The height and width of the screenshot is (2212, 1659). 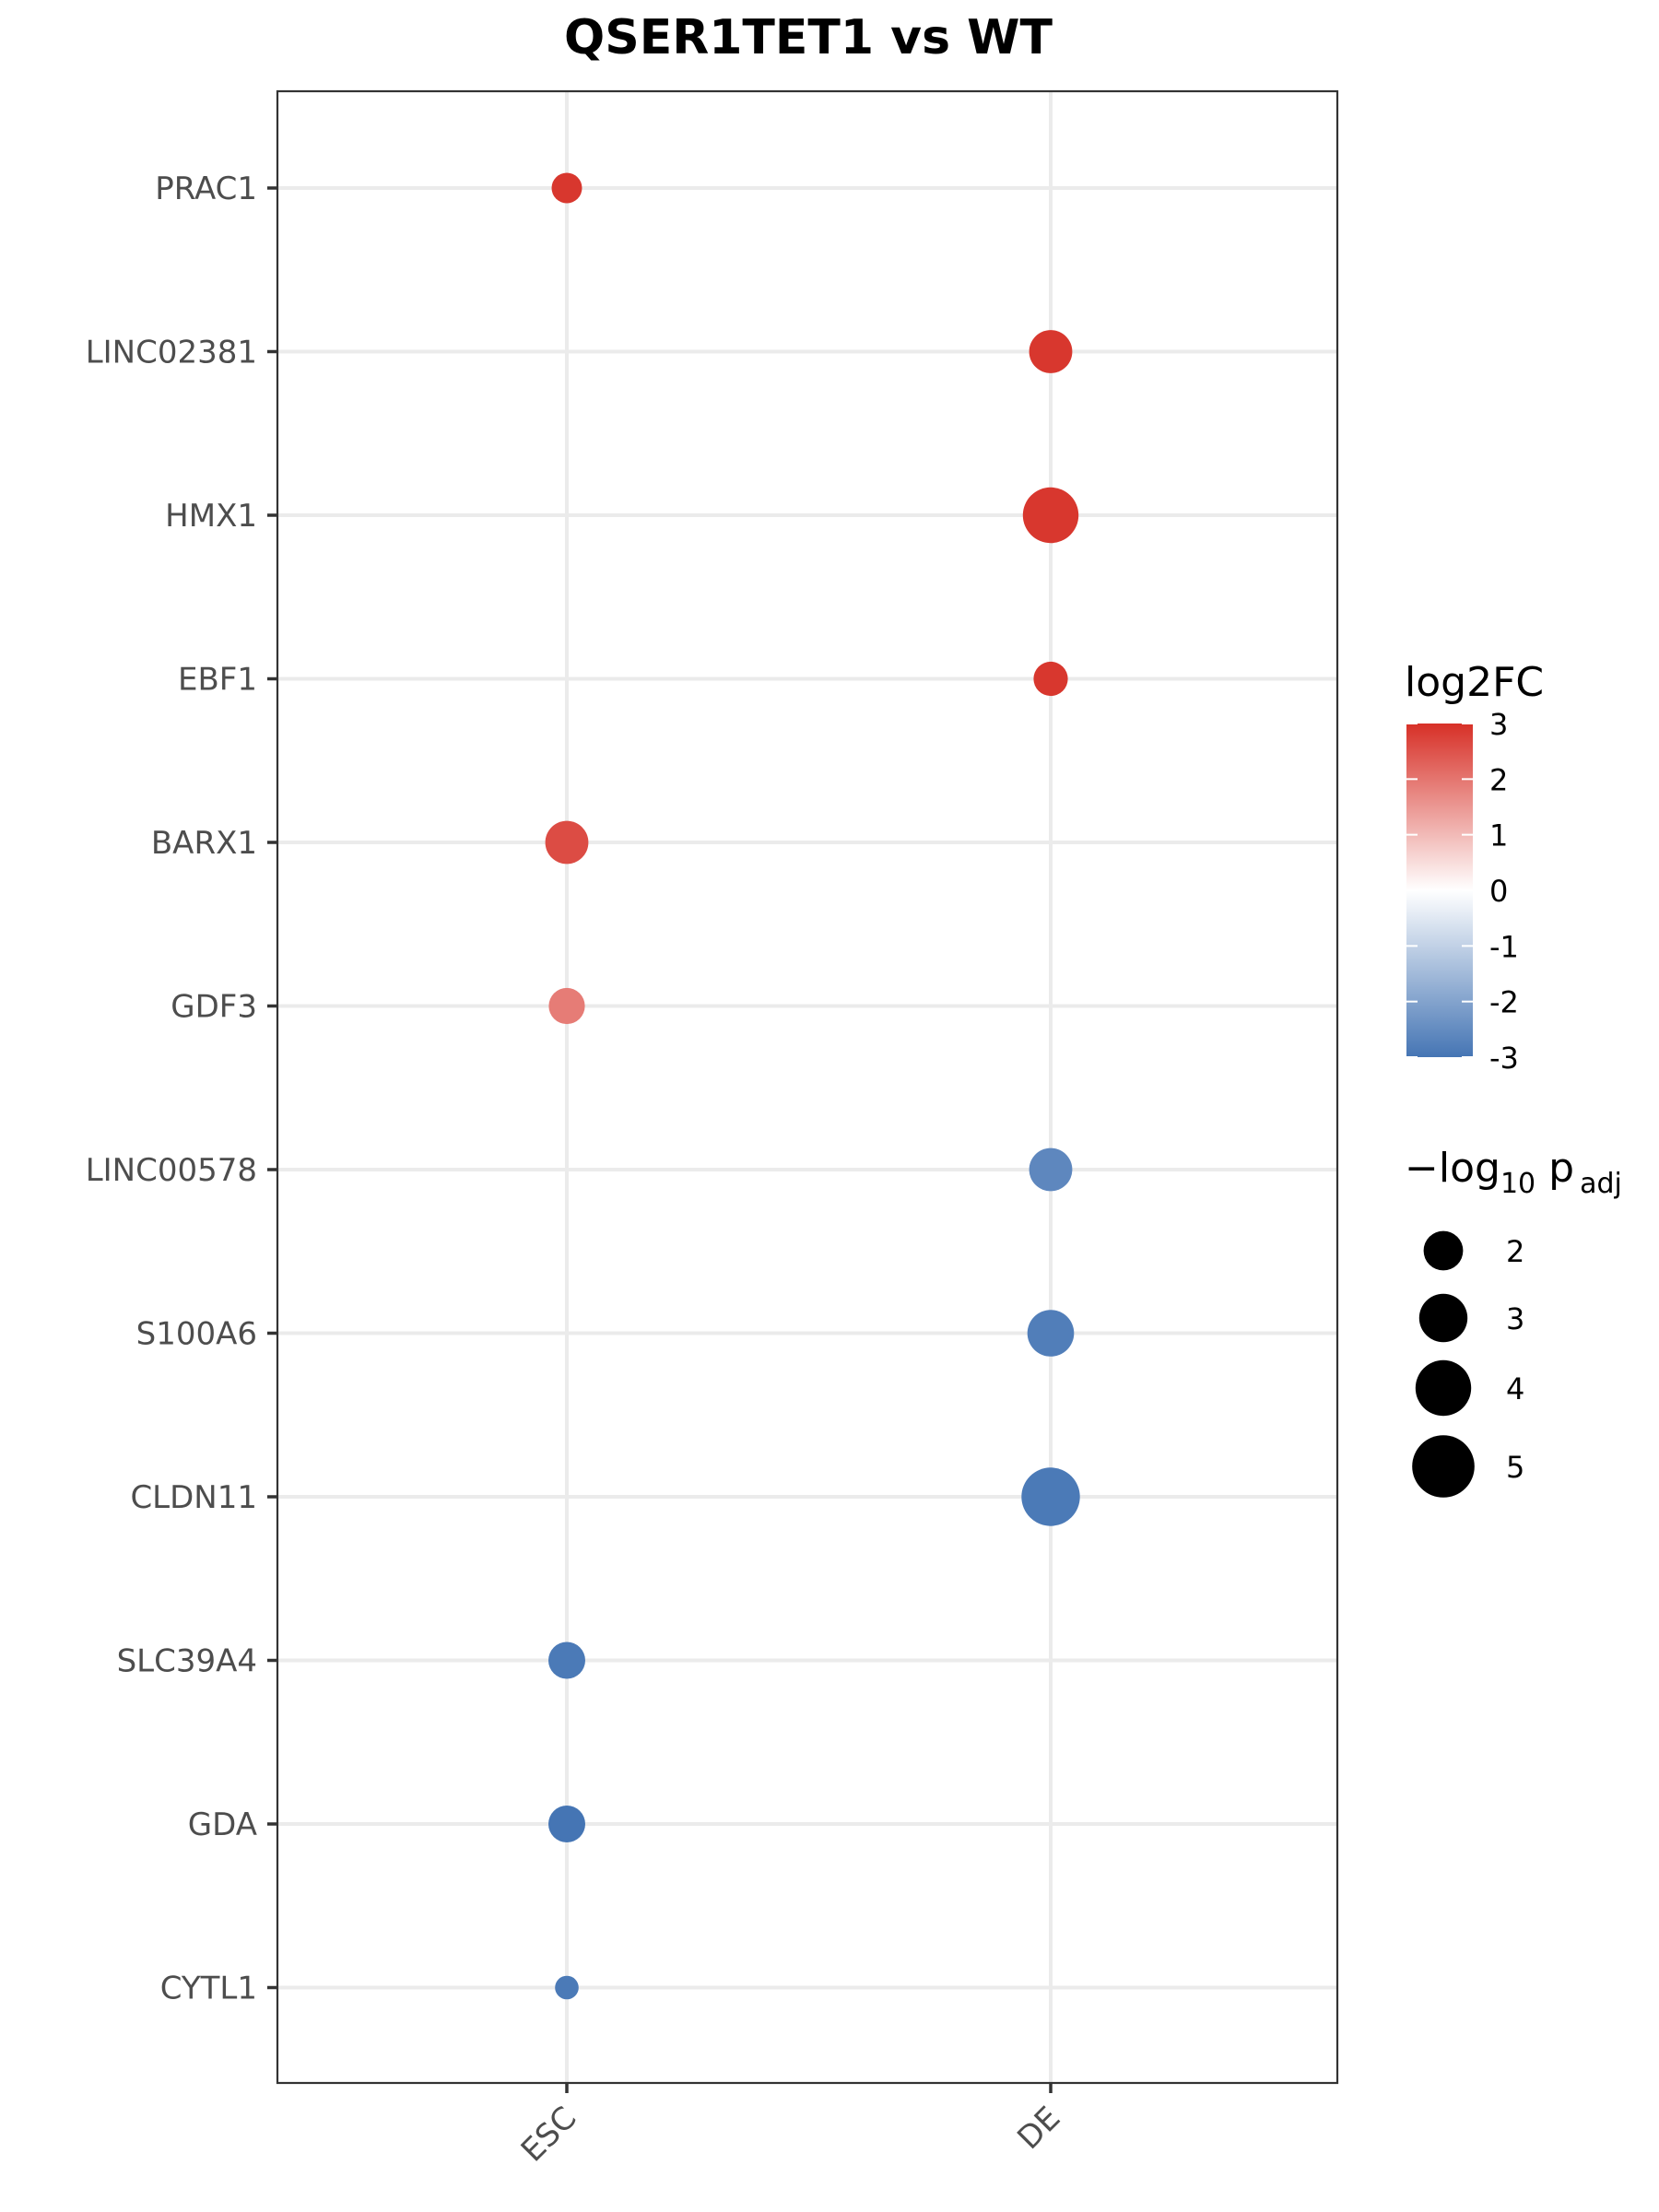 I want to click on size-legend-label: 4, so click(x=1515, y=1388).